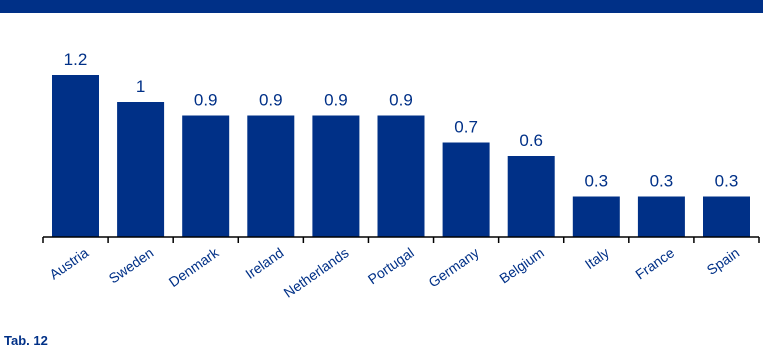 Image resolution: width=763 pixels, height=348 pixels. Describe the element at coordinates (466, 189) in the screenshot. I see `bar-germany` at that location.